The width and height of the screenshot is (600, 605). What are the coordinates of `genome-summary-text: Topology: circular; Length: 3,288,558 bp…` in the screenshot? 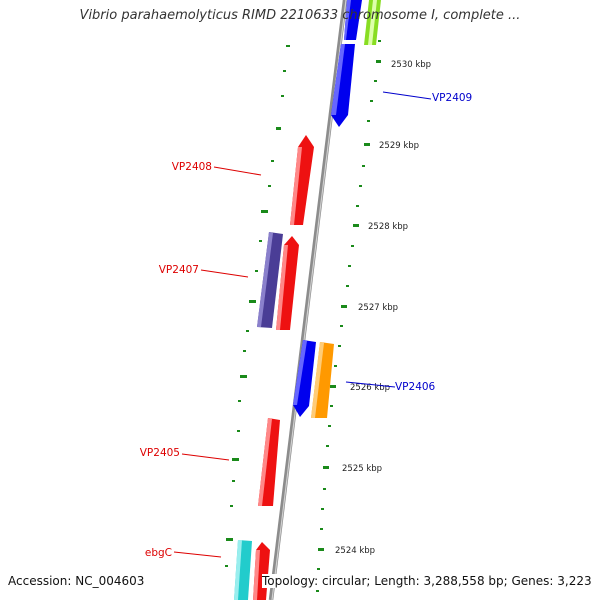 It's located at (427, 581).